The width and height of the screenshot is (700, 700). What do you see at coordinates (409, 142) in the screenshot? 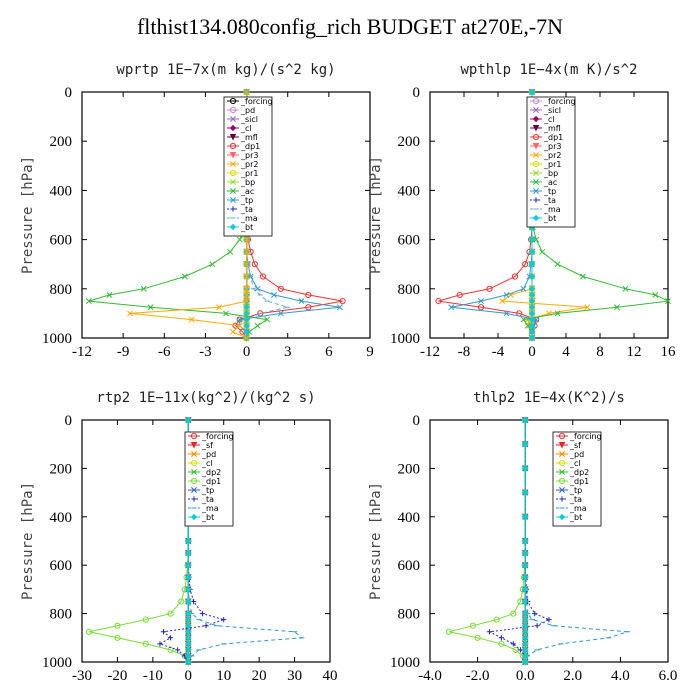
I see `y-tick-label: 200` at bounding box center [409, 142].